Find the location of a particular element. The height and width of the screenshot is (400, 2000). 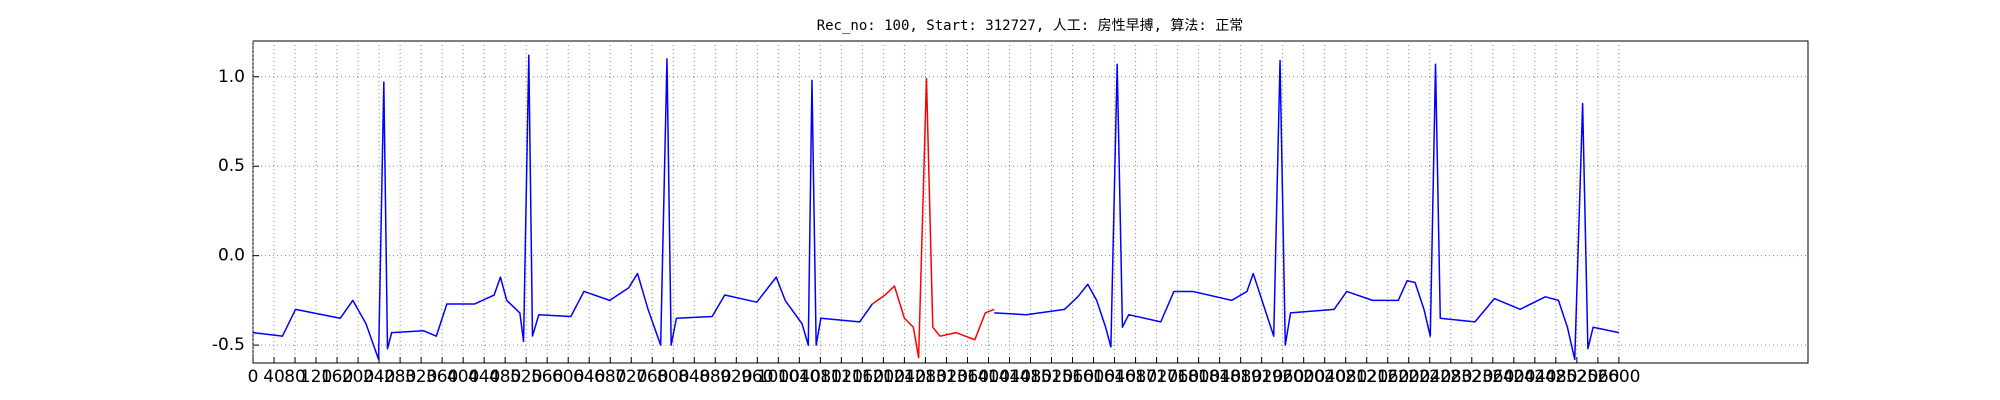

x-tick-label: 440 is located at coordinates (484, 377).